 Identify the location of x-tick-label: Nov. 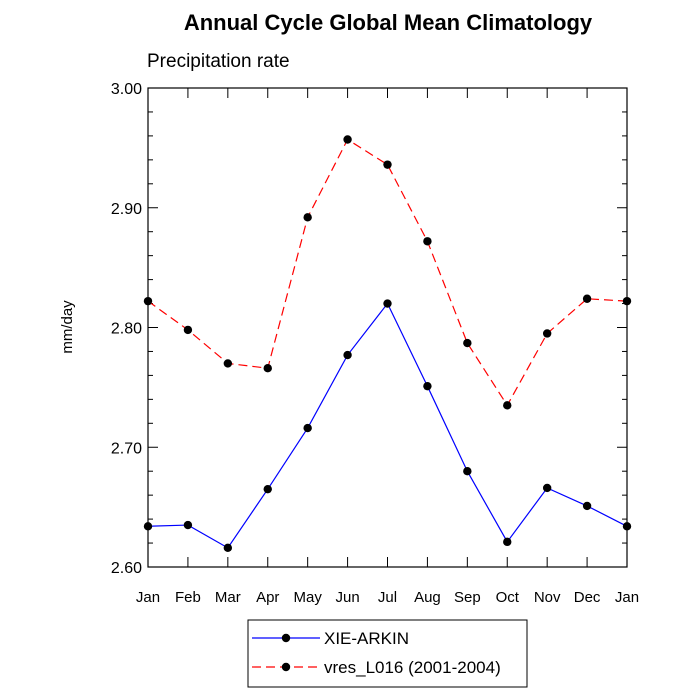
(547, 597).